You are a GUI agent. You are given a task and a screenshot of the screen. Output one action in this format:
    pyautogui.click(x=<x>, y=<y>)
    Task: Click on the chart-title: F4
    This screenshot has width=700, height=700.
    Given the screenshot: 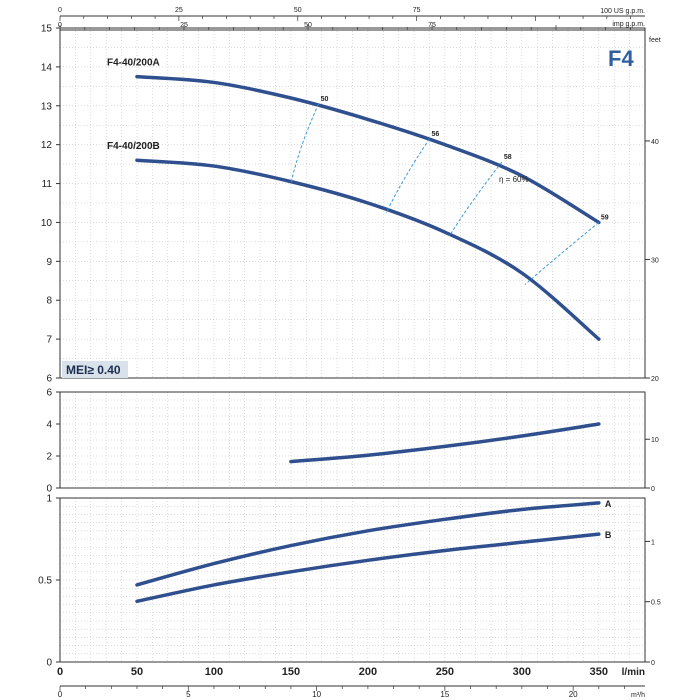 What is the action you would take?
    pyautogui.click(x=621, y=58)
    